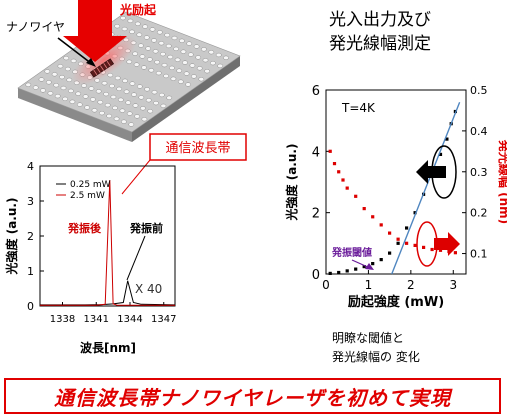  Describe the element at coordinates (30, 306) in the screenshot. I see `spectrum-ytick-label: 0` at that location.